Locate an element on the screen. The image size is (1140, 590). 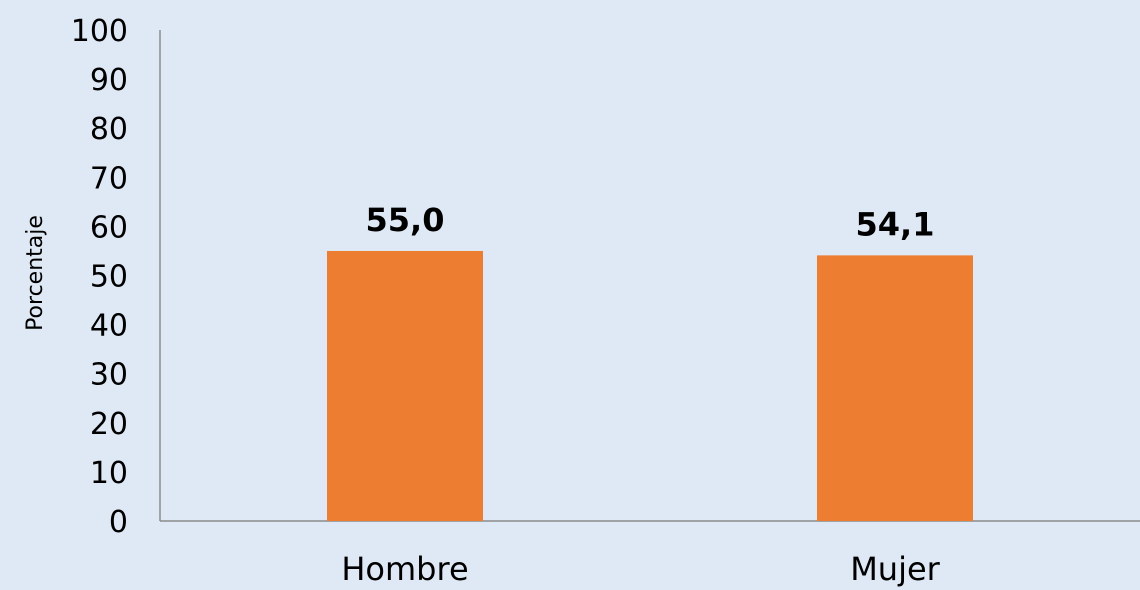
category-label: Mujer is located at coordinates (895, 569).